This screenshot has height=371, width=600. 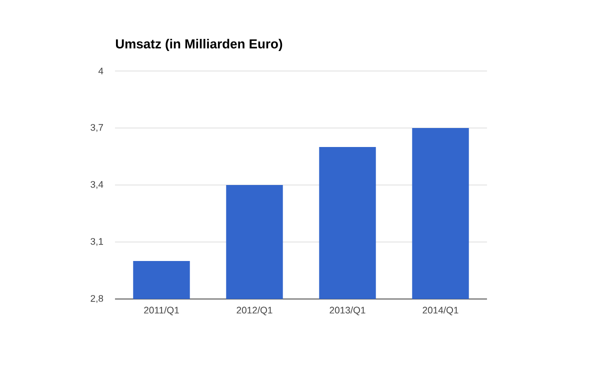 What do you see at coordinates (161, 311) in the screenshot?
I see `x-tick-label: 2011/Q1` at bounding box center [161, 311].